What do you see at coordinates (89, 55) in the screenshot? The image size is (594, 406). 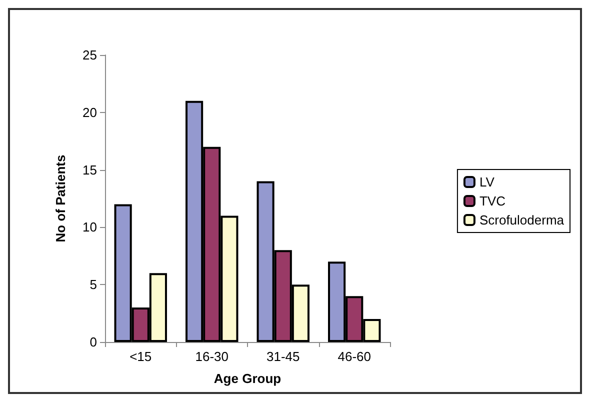 I see `y-tick-label: 25` at bounding box center [89, 55].